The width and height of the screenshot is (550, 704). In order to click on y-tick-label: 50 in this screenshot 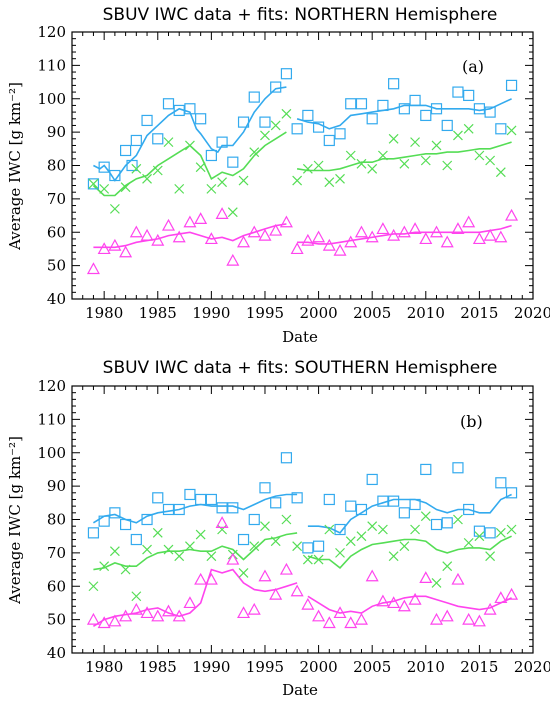, I will do `click(56, 620)`.